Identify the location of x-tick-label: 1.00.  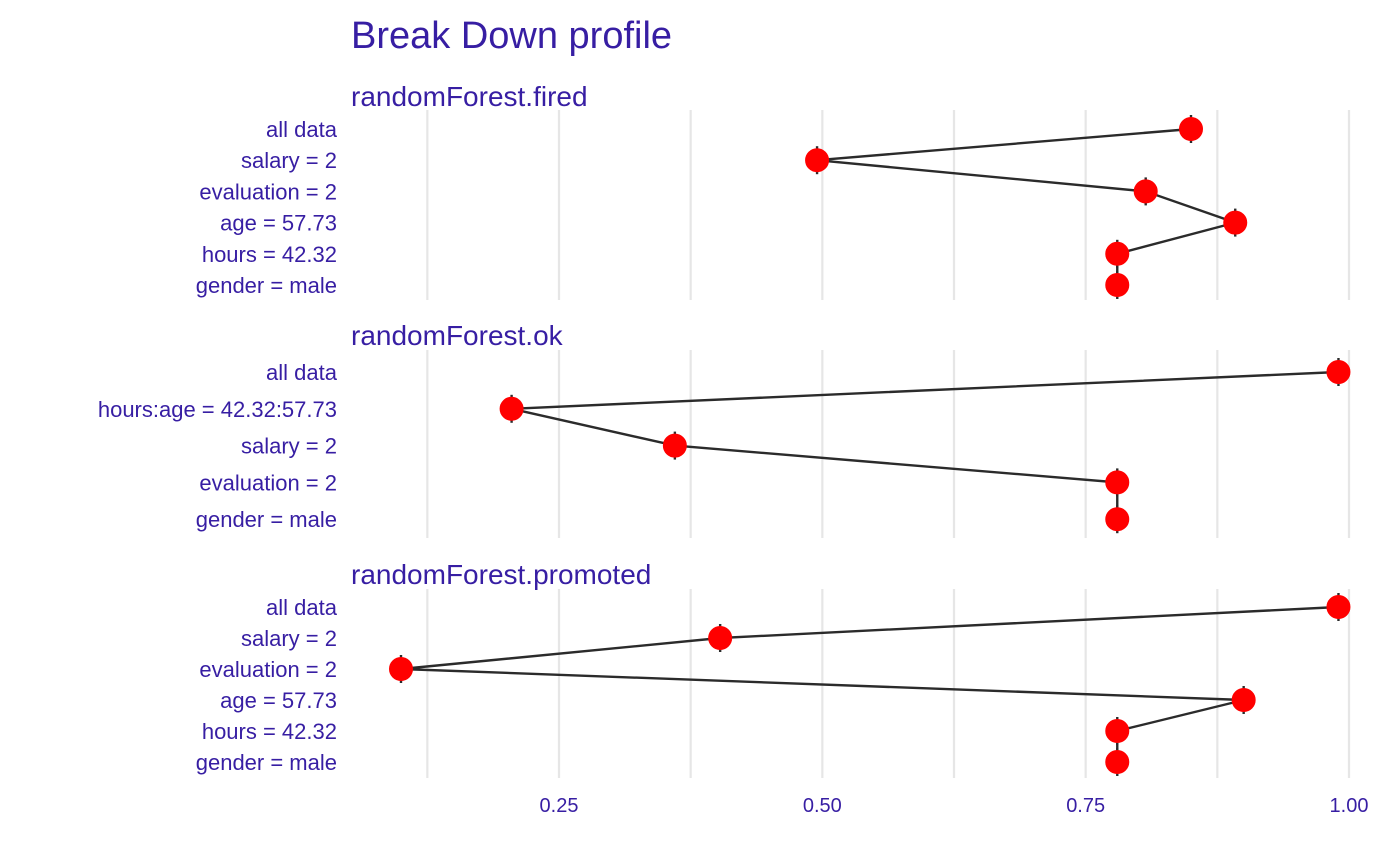
(1349, 806).